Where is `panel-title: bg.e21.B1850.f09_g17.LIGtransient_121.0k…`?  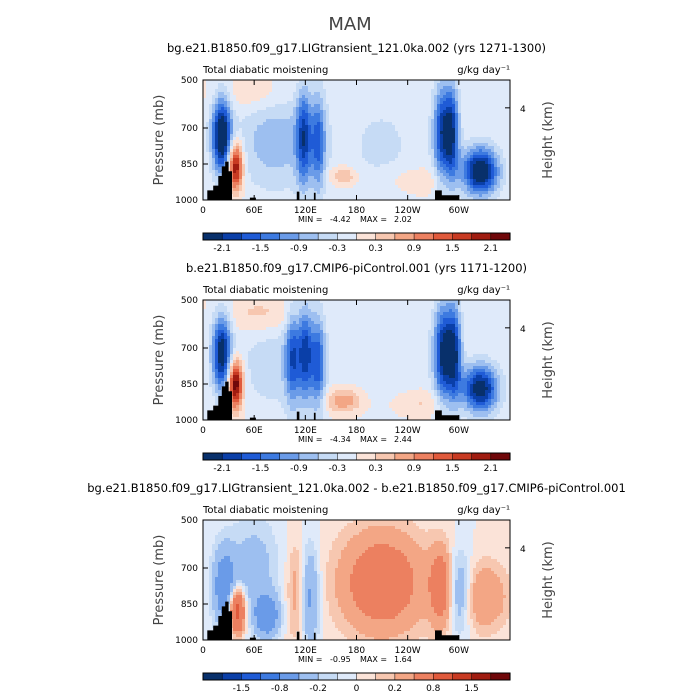
panel-title: bg.e21.B1850.f09_g17.LIGtransient_121.0k… is located at coordinates (356, 48).